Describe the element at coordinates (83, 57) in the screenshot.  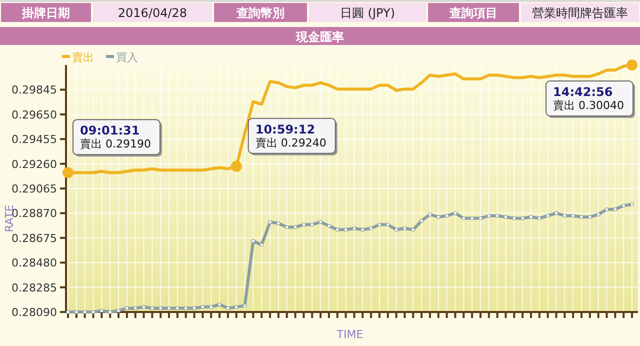
I see `legend-label: 賣出` at that location.